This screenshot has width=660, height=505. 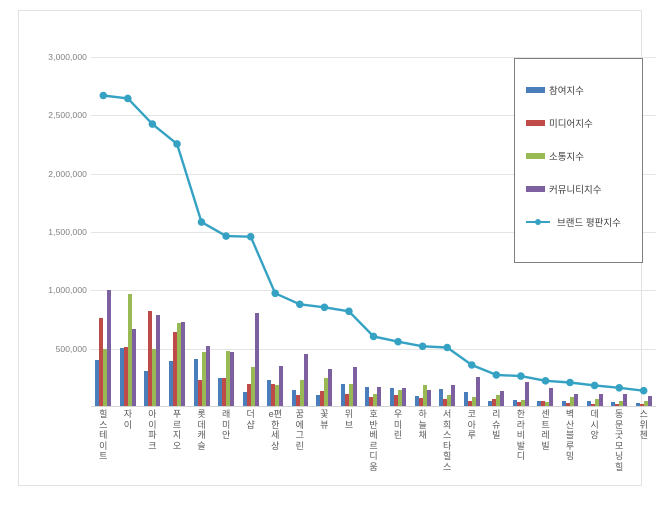 I want to click on y-axis-tick-label: 3,000,000, so click(x=67, y=57).